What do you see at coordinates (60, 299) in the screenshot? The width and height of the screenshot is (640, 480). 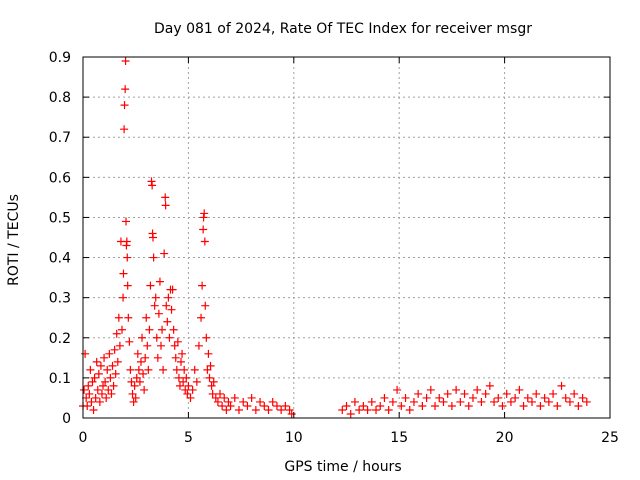 I see `y-tick-label: 0.3` at bounding box center [60, 299].